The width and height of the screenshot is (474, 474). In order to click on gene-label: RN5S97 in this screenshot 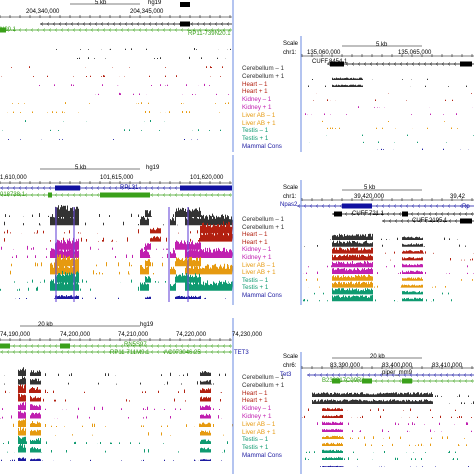, I will do `click(135, 345)`.